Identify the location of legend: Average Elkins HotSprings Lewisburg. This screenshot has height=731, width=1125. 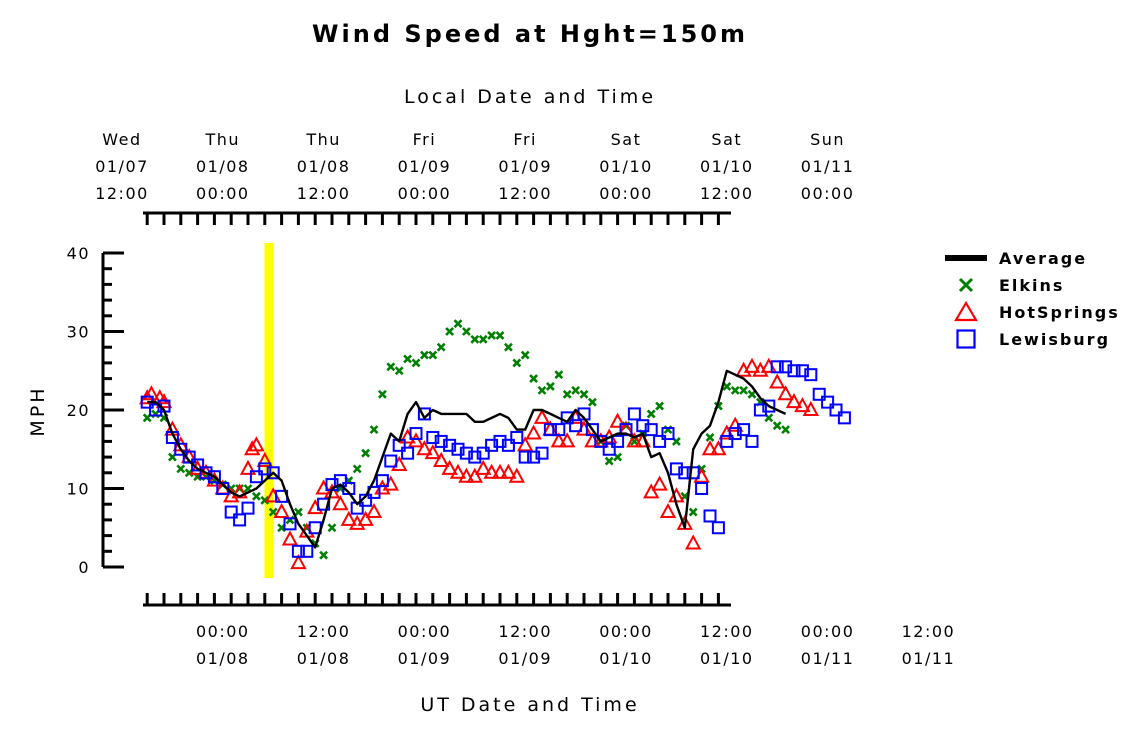
(1031, 299).